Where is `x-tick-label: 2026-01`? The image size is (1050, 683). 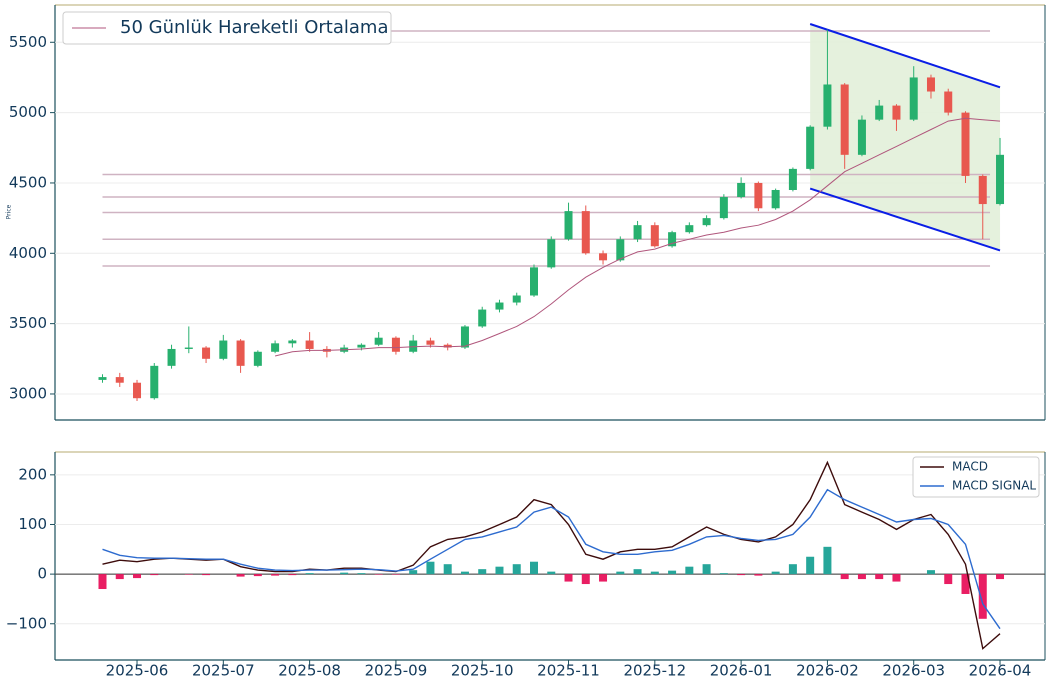
x-tick-label: 2026-01 is located at coordinates (741, 671).